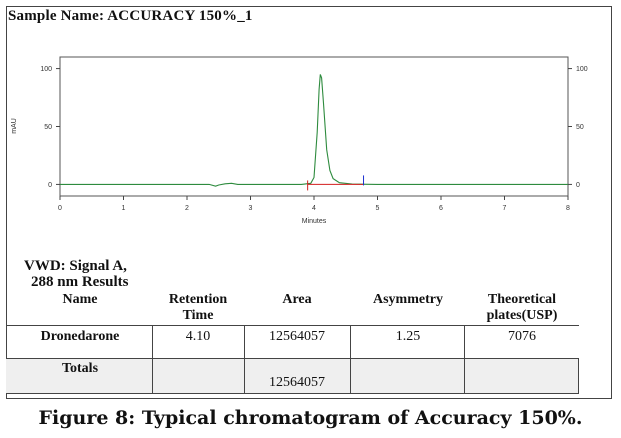 This screenshot has width=621, height=438. Describe the element at coordinates (80, 299) in the screenshot. I see `header-name: Name` at that location.